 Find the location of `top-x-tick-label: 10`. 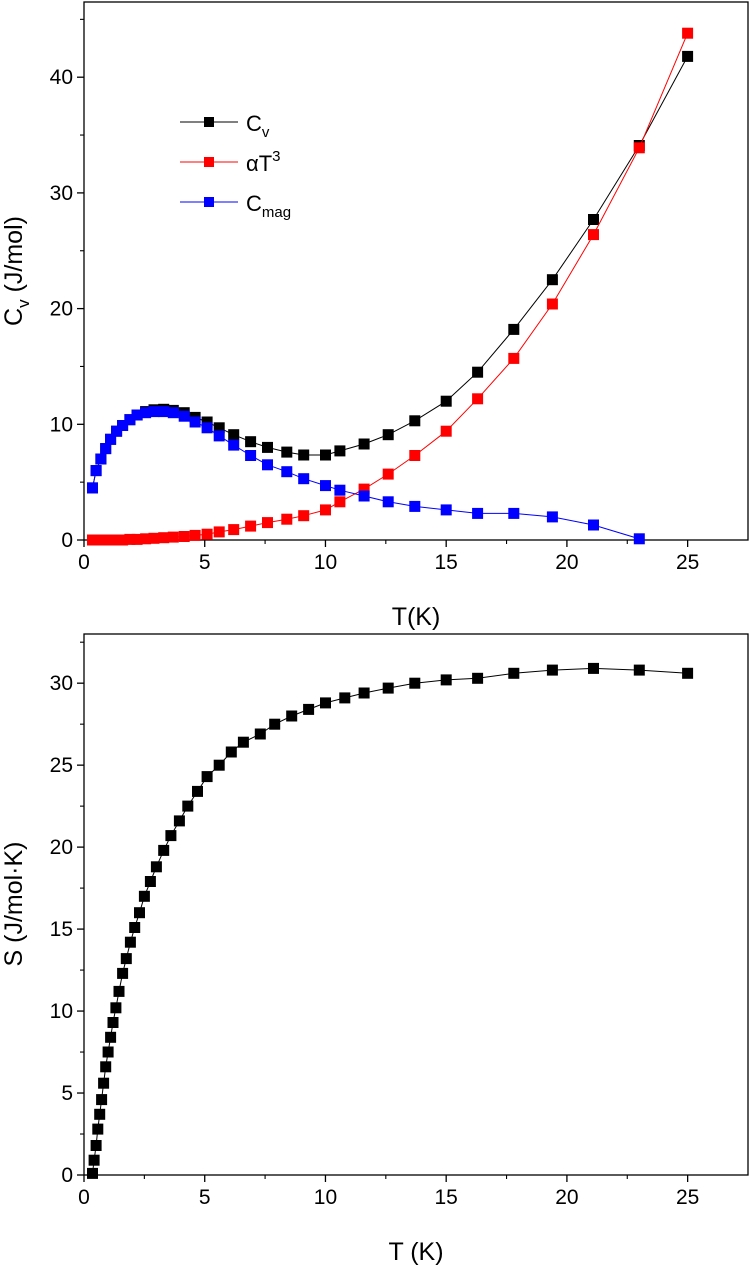

top-x-tick-label: 10 is located at coordinates (325, 562).